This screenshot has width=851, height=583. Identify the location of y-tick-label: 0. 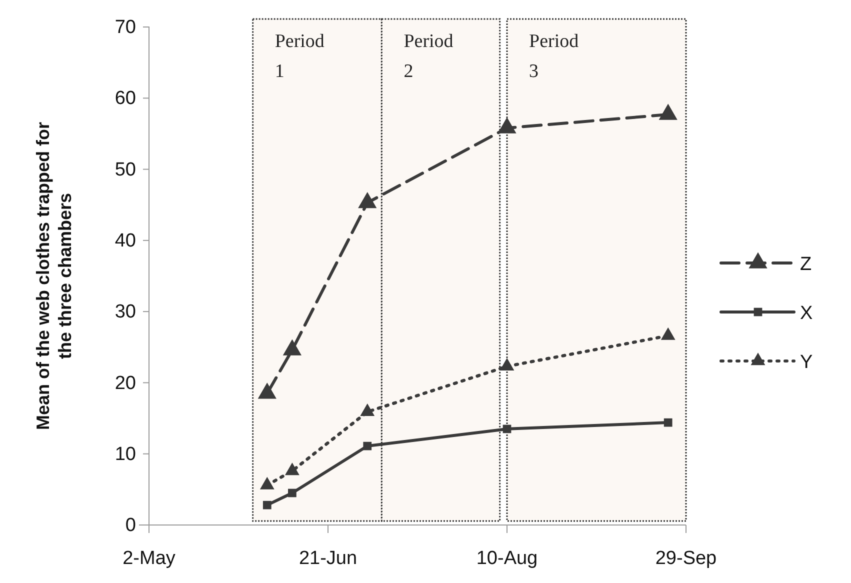
(130, 525).